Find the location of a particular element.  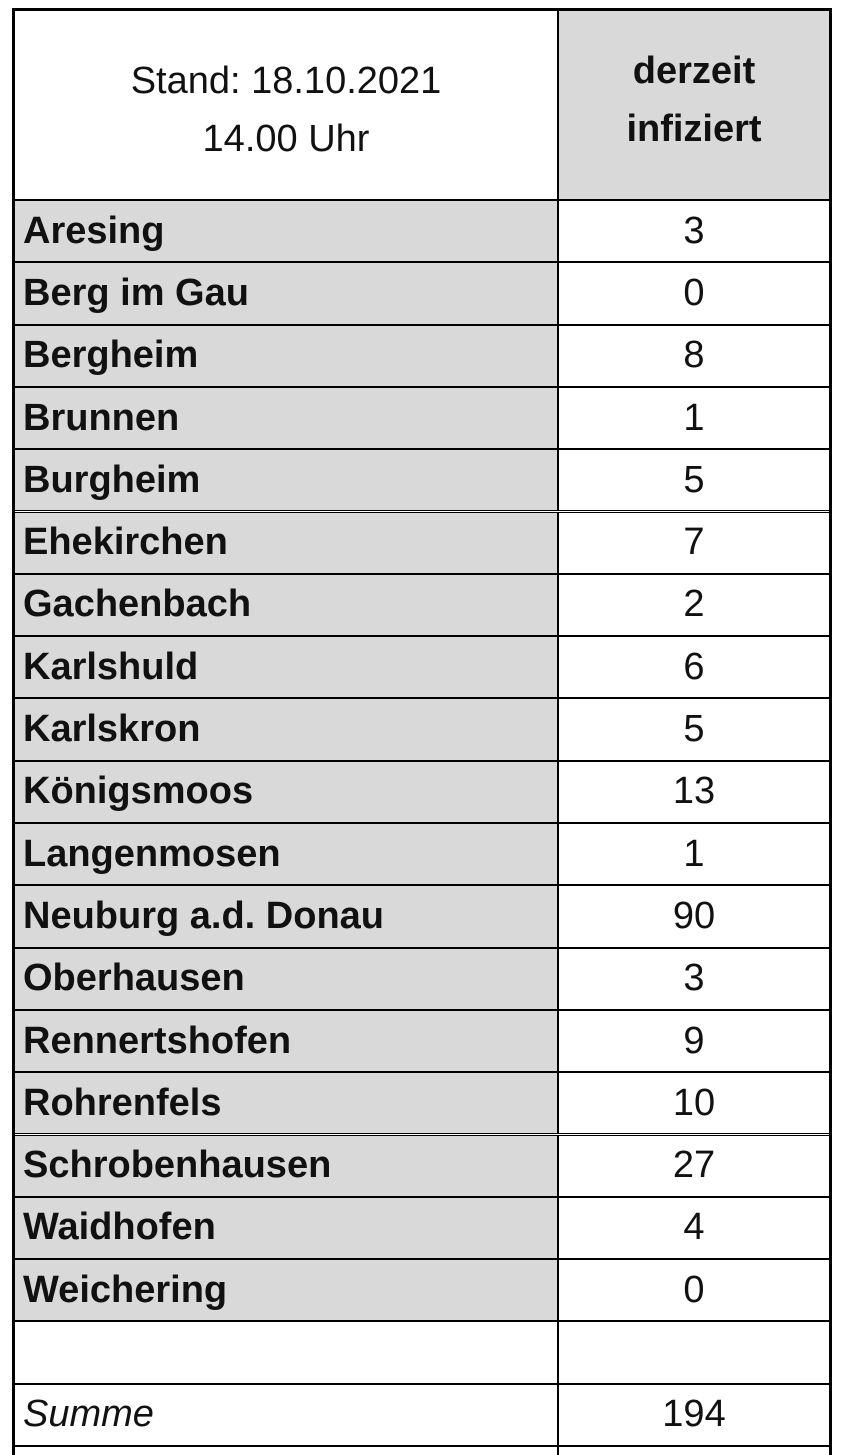

municipality: Berg im Gau is located at coordinates (136, 292).